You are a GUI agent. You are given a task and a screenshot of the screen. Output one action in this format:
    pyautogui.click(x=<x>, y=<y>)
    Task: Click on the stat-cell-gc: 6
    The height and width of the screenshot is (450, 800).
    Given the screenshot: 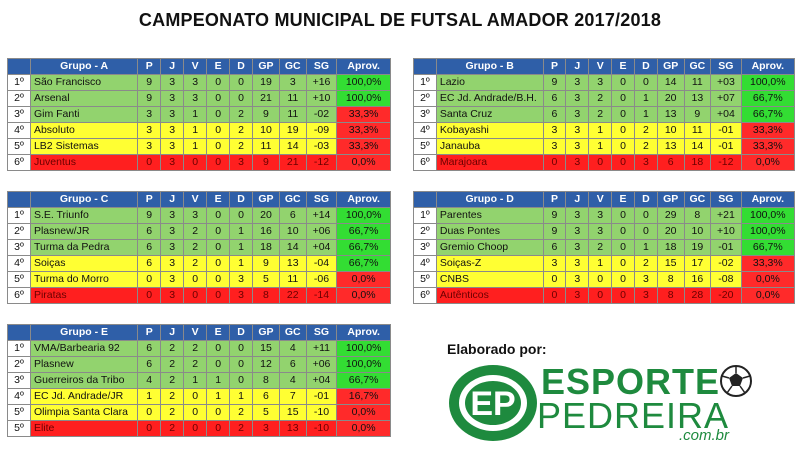 What is the action you would take?
    pyautogui.click(x=292, y=364)
    